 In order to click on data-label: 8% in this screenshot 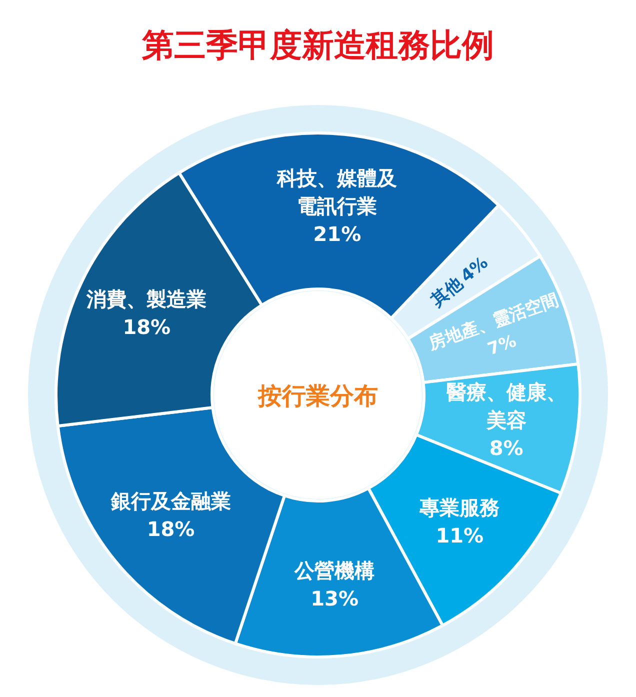, I will do `click(506, 448)`.